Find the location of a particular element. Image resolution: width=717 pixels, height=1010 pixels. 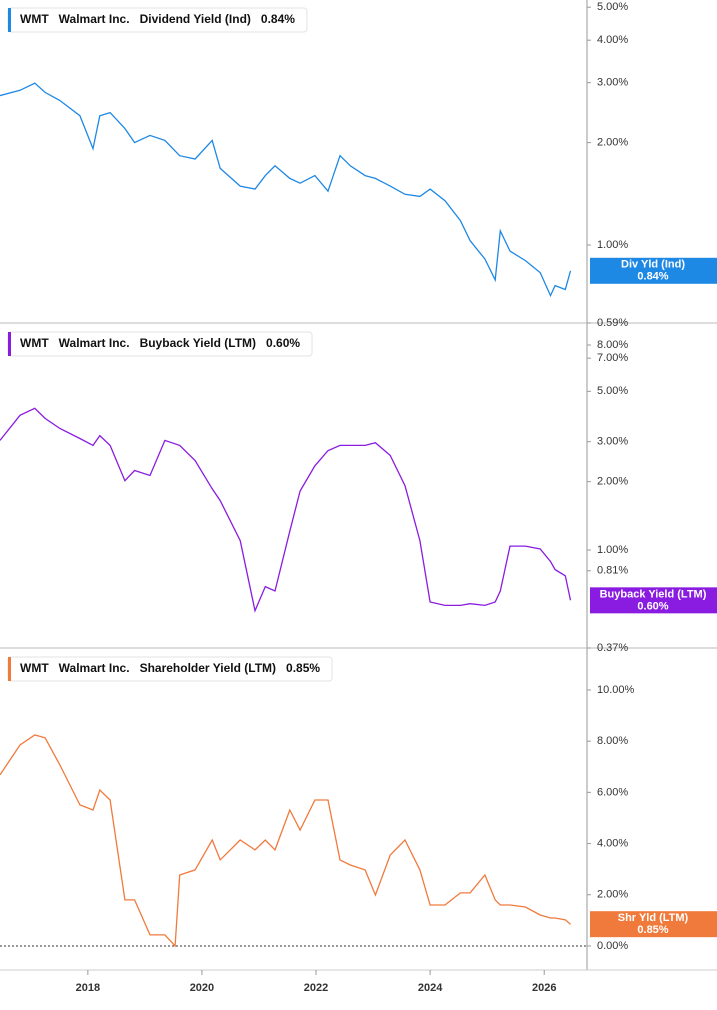

legend-value: 0.84% is located at coordinates (278, 19).